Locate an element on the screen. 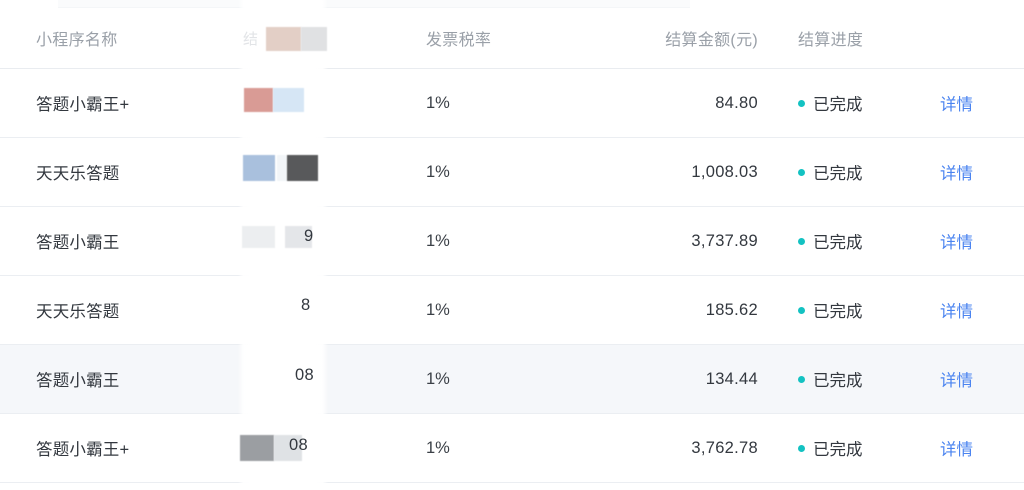 The width and height of the screenshot is (1024, 490). redacted-header-glyph: 结 is located at coordinates (251, 39).